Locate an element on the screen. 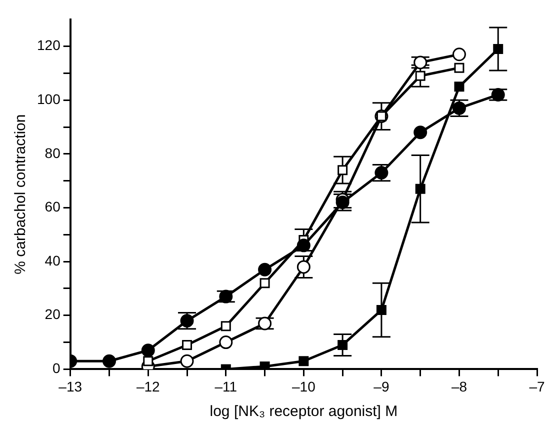 Image resolution: width=559 pixels, height=433 pixels. y-tick-label: 0 is located at coordinates (56, 368).